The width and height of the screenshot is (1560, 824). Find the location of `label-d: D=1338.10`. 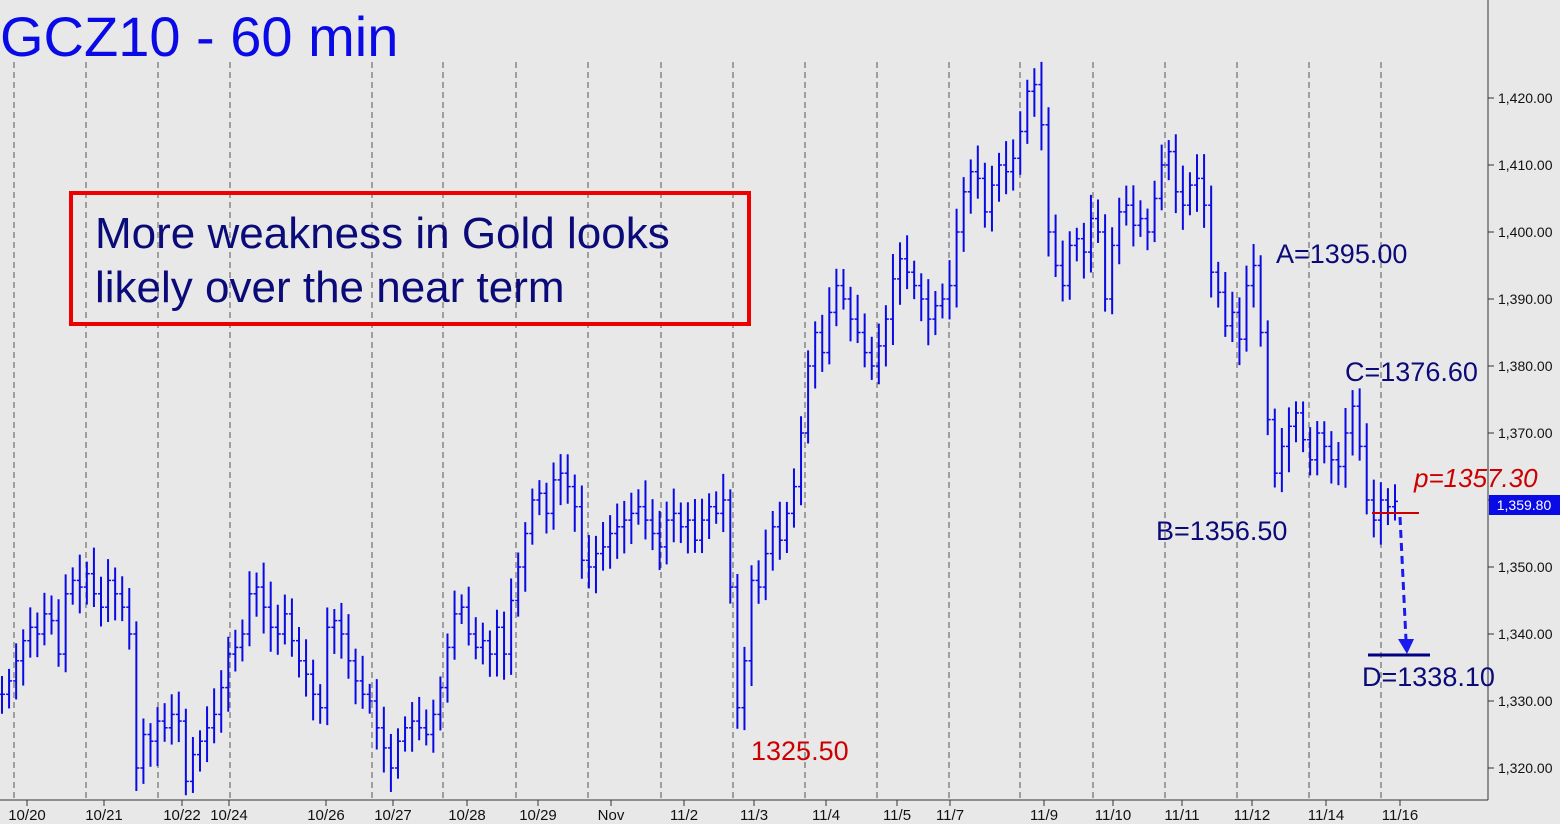

label-d: D=1338.10 is located at coordinates (1428, 677).